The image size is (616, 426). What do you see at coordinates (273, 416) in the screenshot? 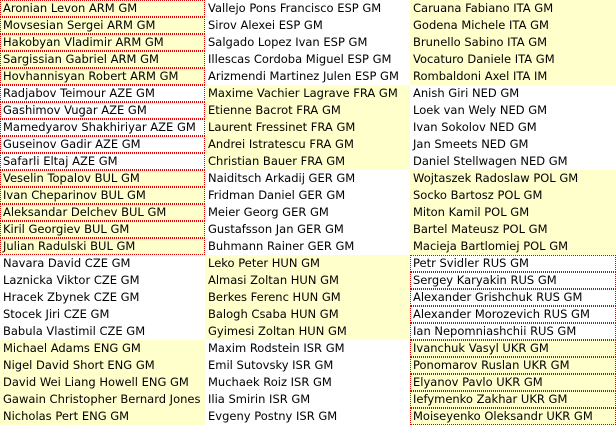
I see `player-cell: Evgeny Postny ISR GM` at bounding box center [273, 416].